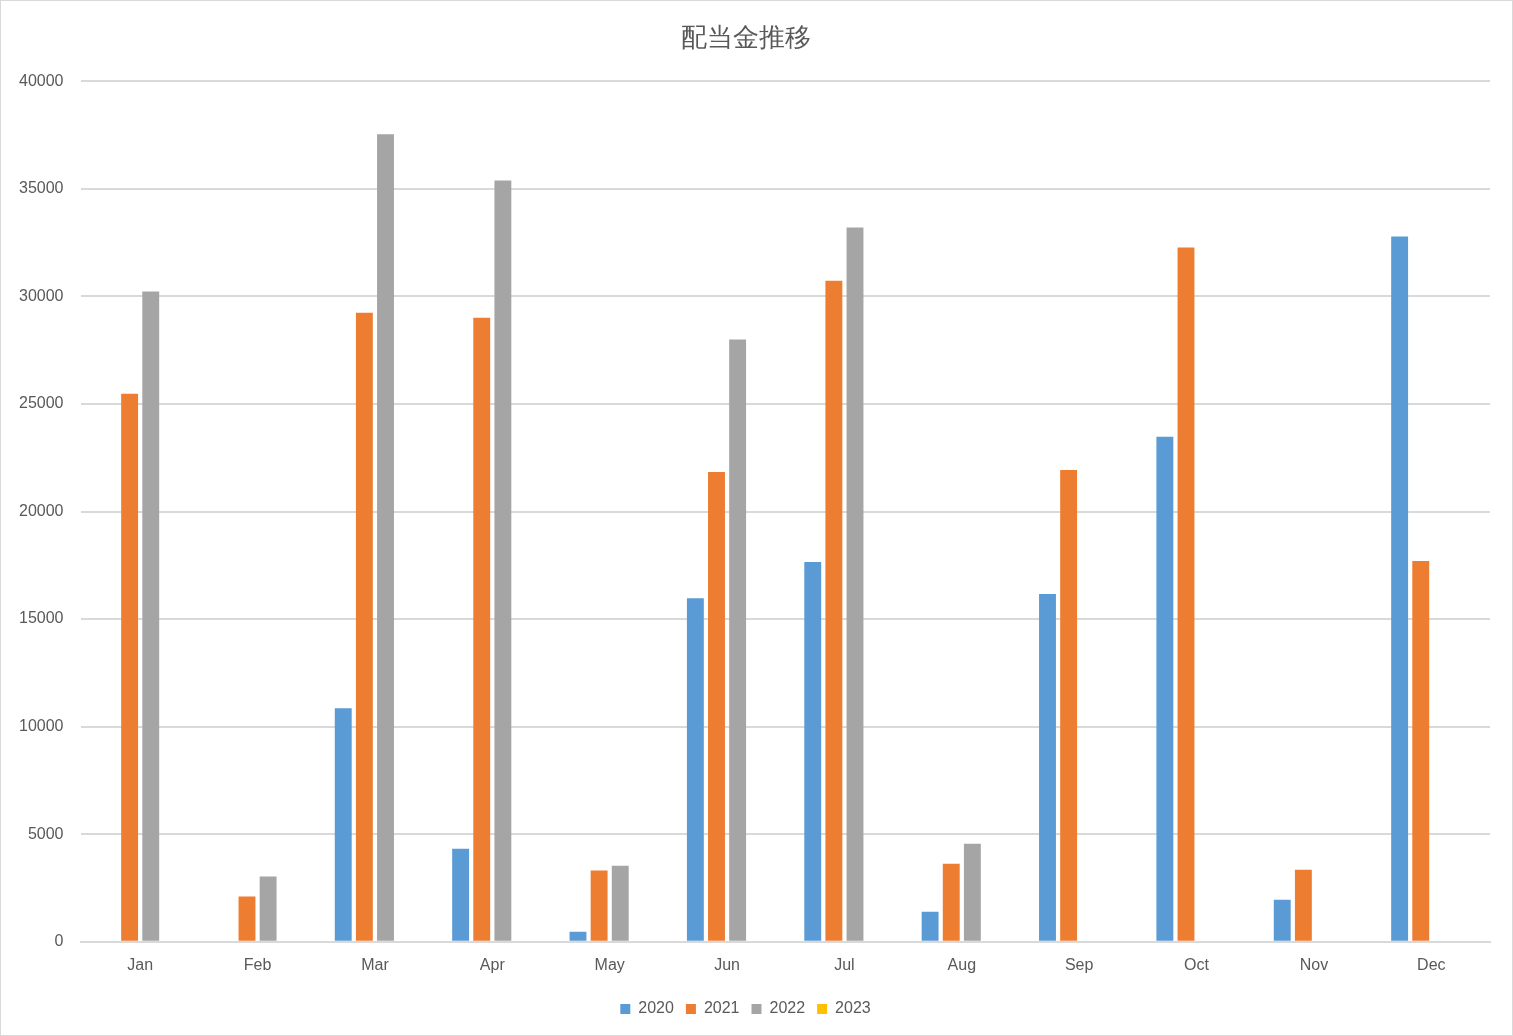  I want to click on y-tick-label: 40000, so click(41, 80).